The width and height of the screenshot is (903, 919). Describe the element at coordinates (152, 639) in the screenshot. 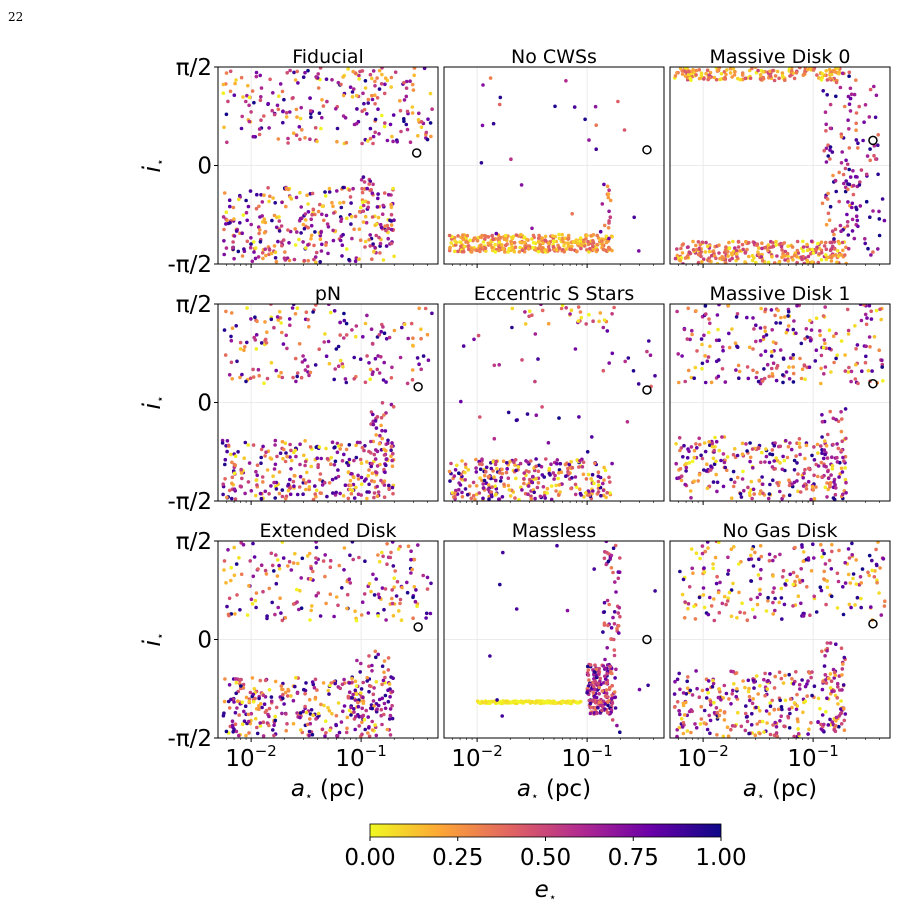

I see `y-axis-label: i⋆` at that location.